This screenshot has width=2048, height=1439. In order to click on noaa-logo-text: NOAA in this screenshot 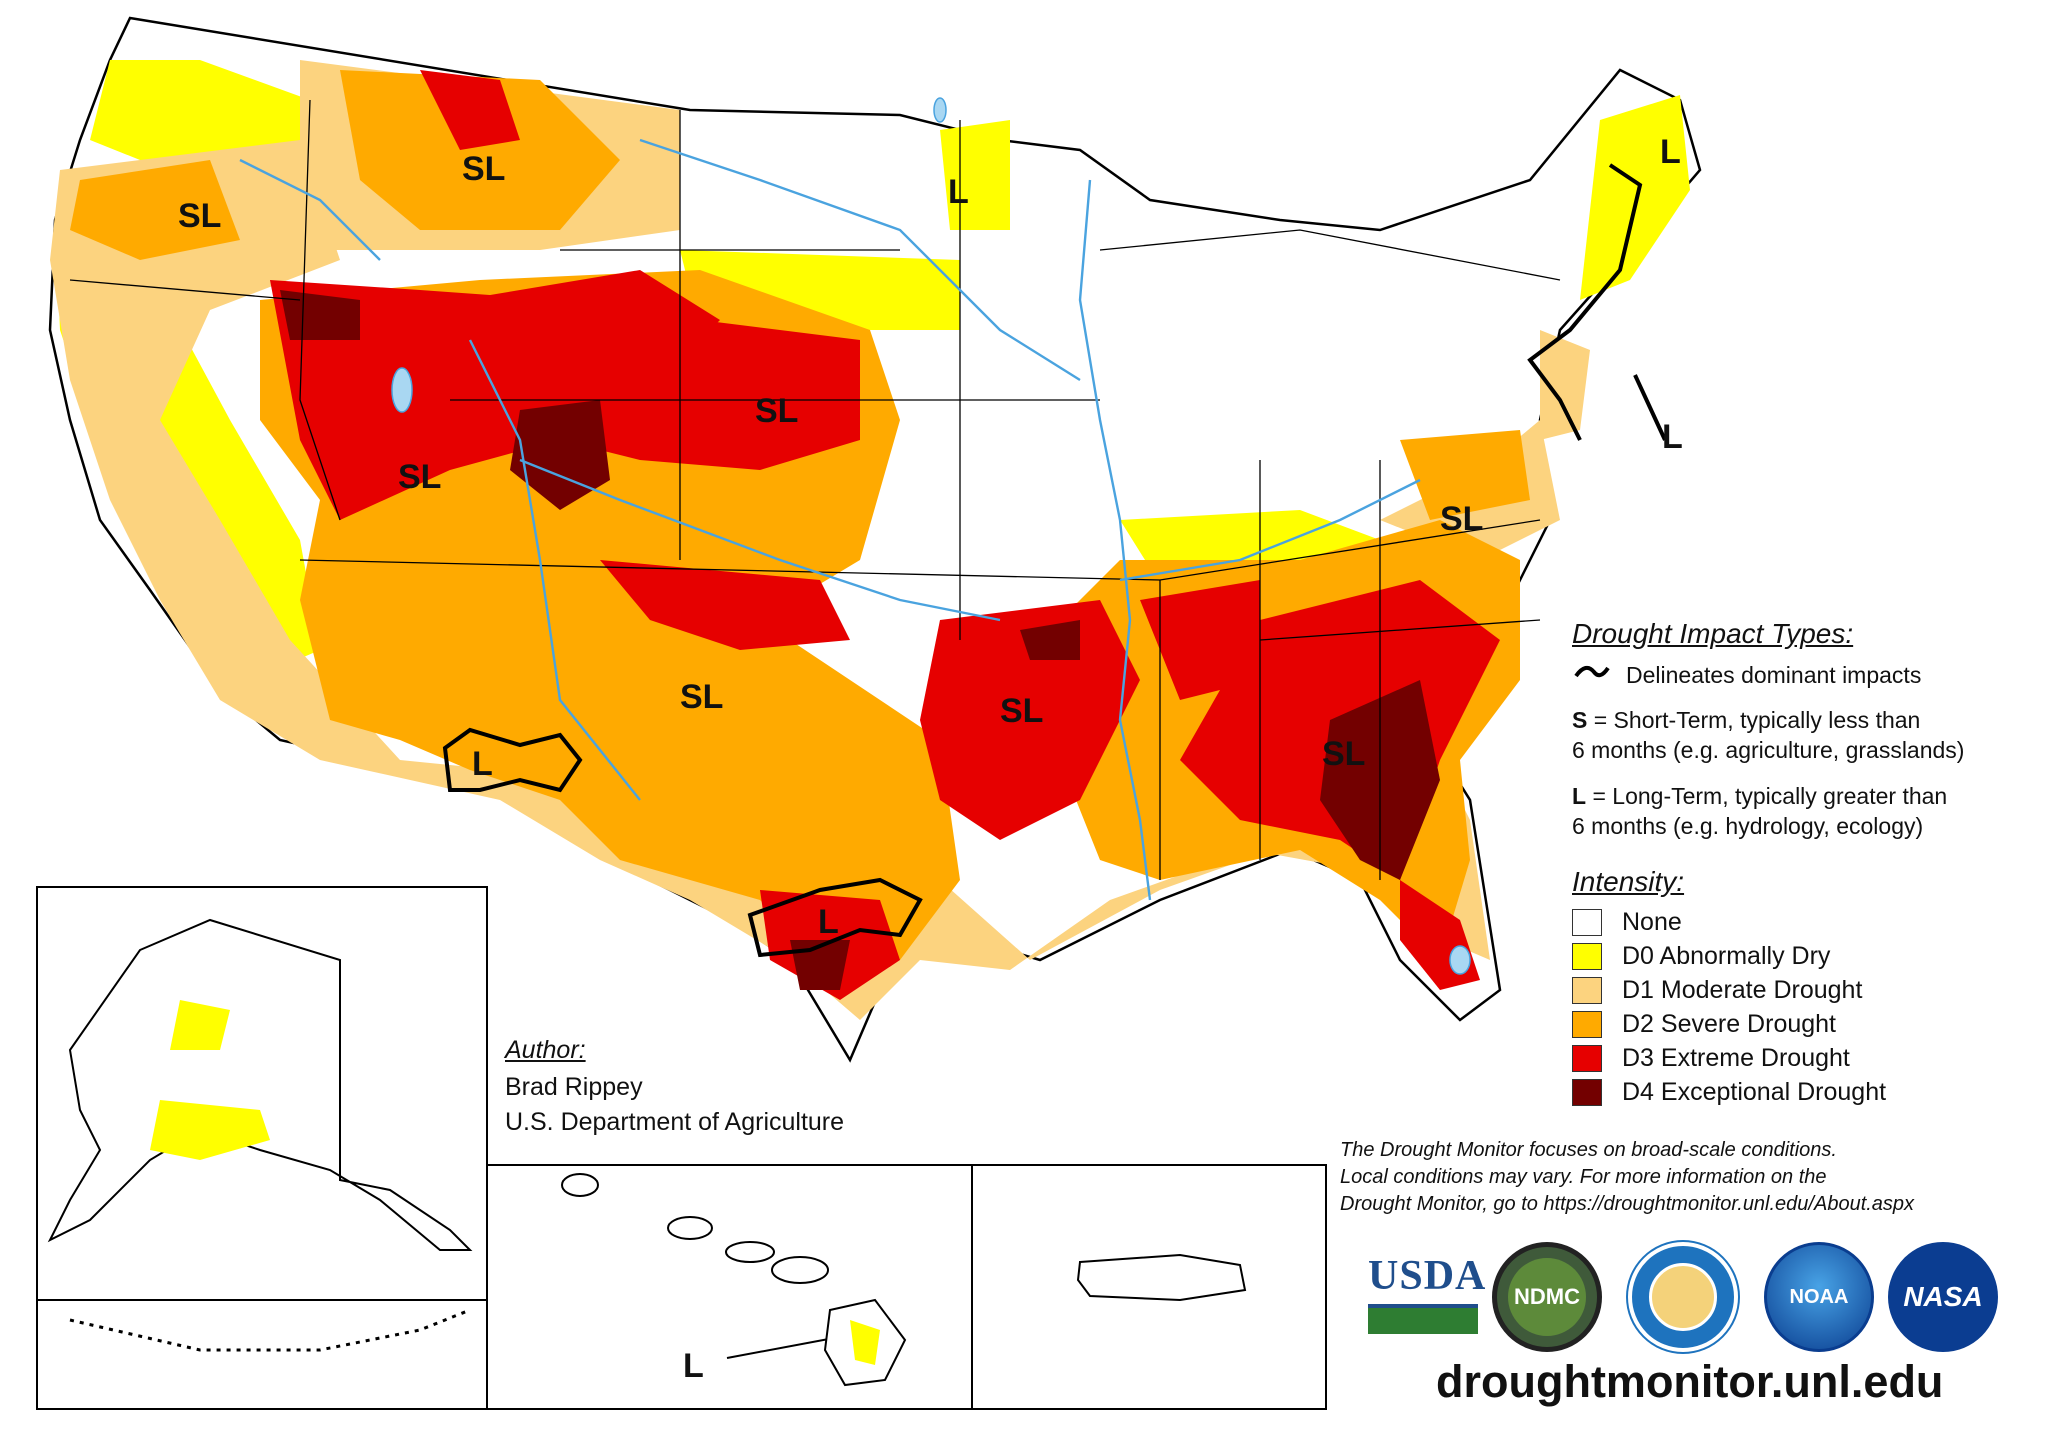, I will do `click(1819, 1296)`.